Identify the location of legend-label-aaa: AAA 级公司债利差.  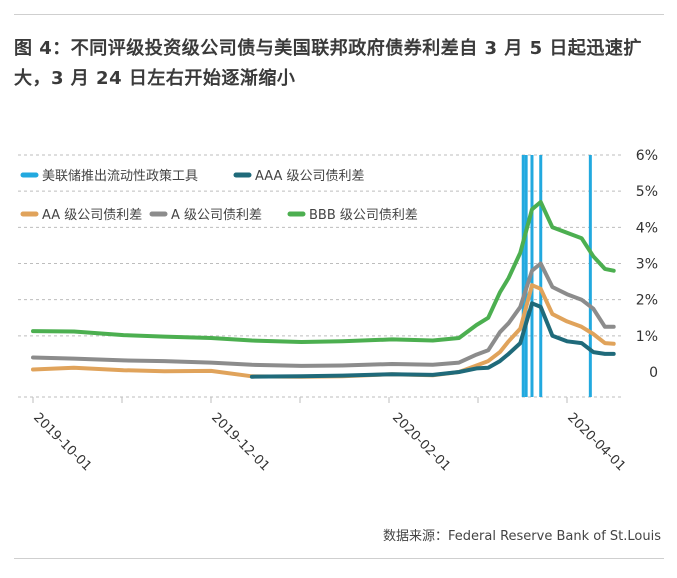
(310, 176).